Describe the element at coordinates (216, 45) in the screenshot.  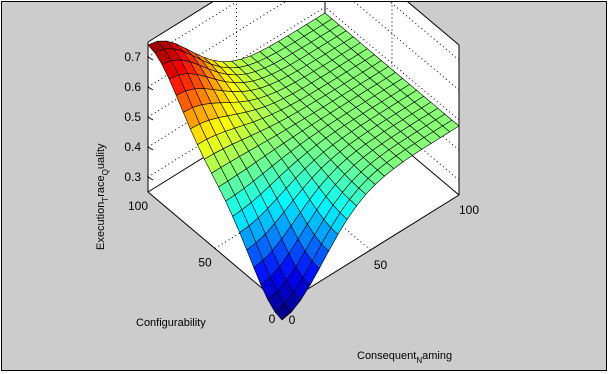
I see `grid-line` at that location.